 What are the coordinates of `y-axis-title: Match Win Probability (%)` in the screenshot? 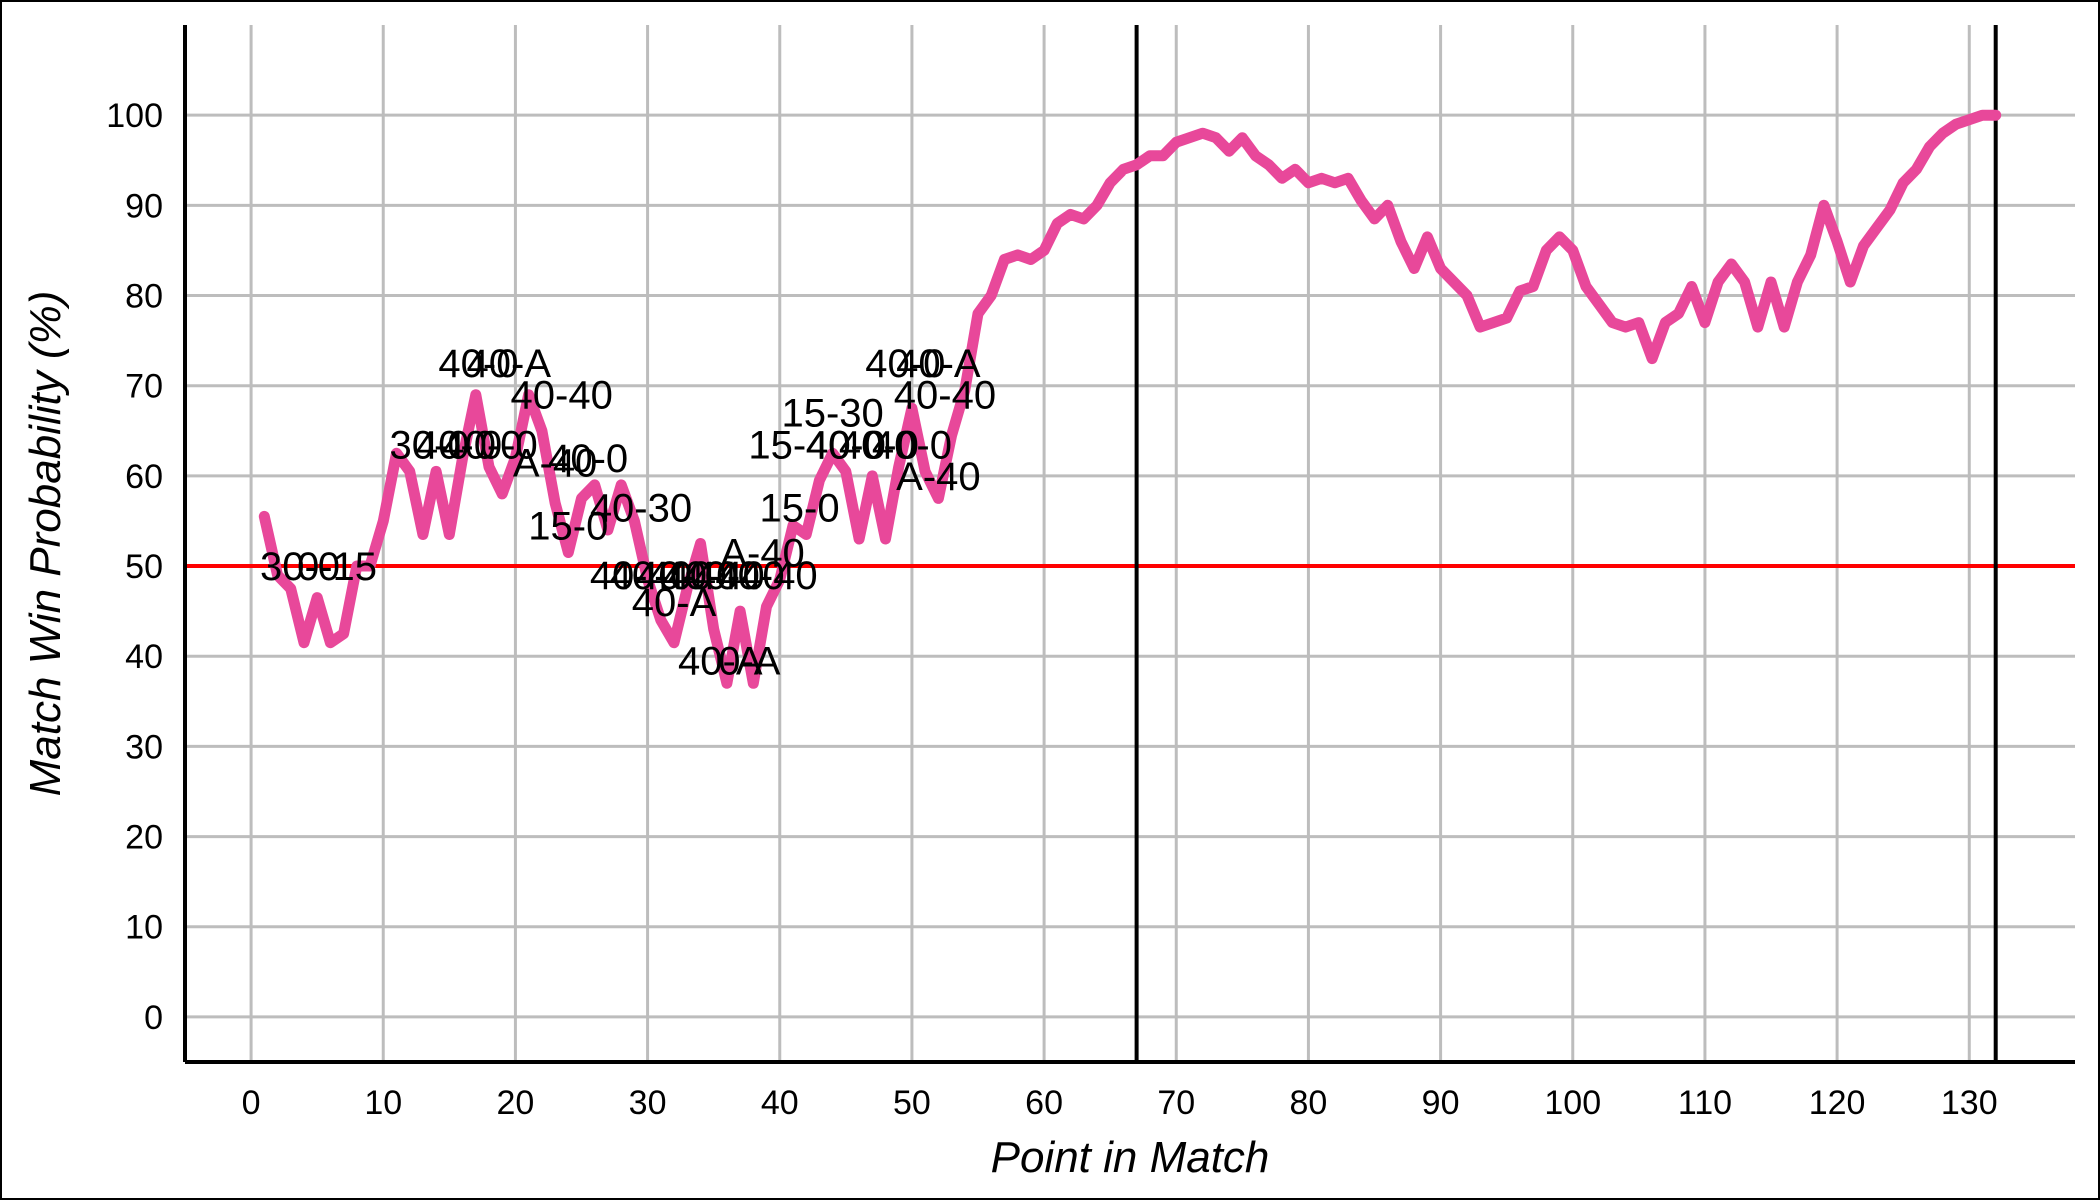 It's located at (45, 544).